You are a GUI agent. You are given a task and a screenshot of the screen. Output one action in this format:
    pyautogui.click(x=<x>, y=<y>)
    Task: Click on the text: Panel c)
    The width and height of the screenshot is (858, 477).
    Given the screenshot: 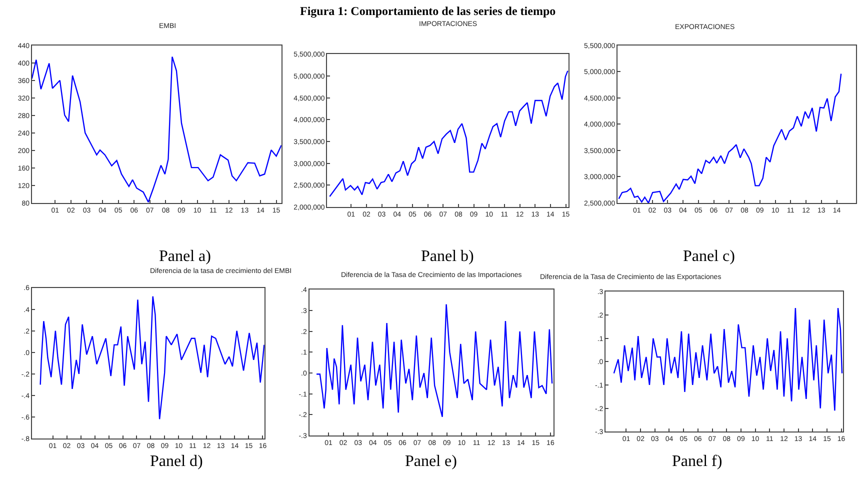 What is the action you would take?
    pyautogui.click(x=709, y=256)
    